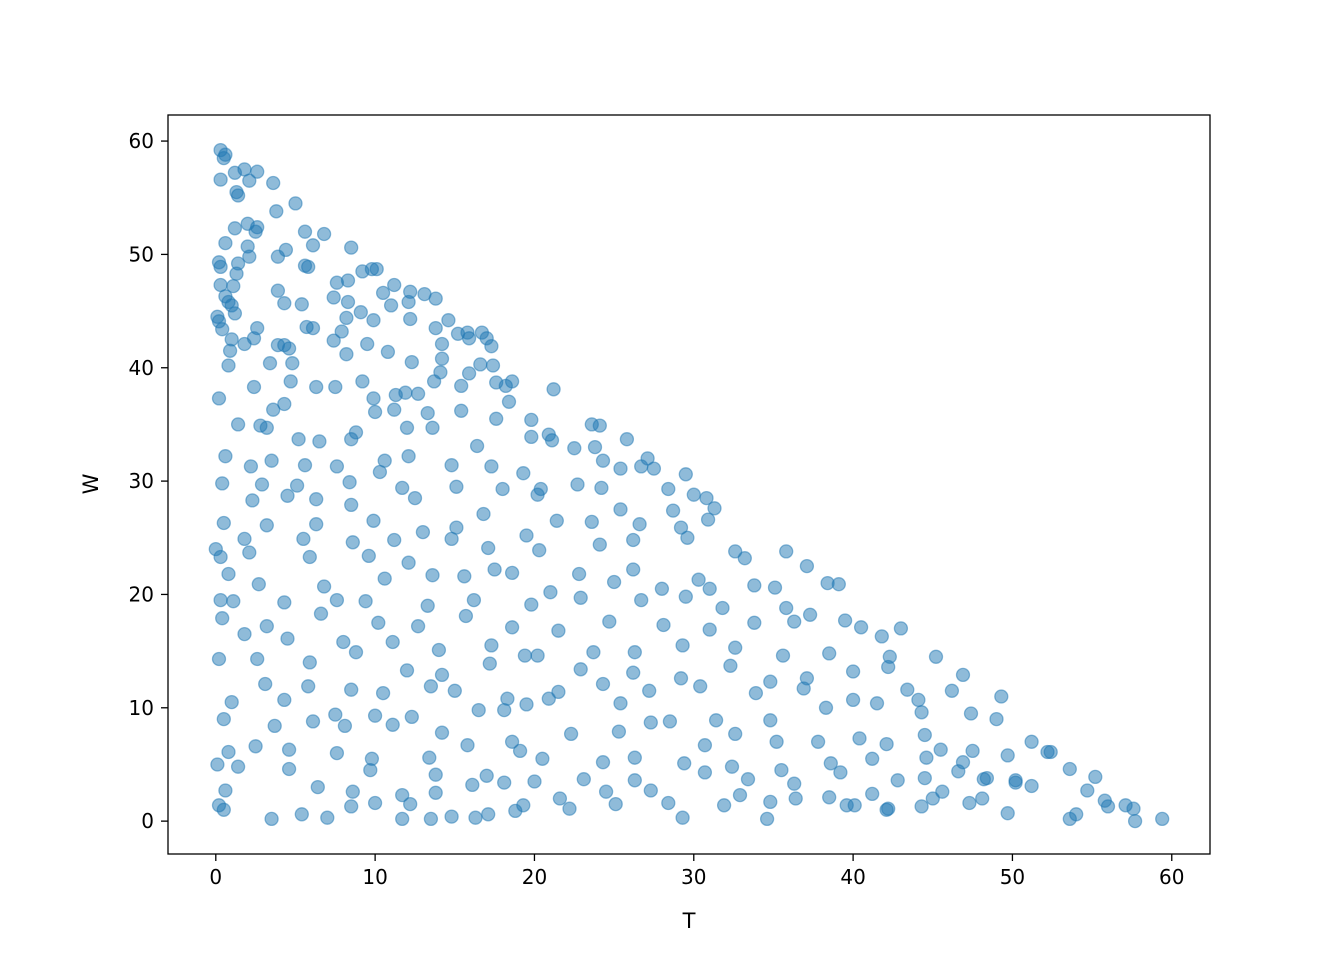  Describe the element at coordinates (141, 481) in the screenshot. I see `y-tick-label: 30` at that location.